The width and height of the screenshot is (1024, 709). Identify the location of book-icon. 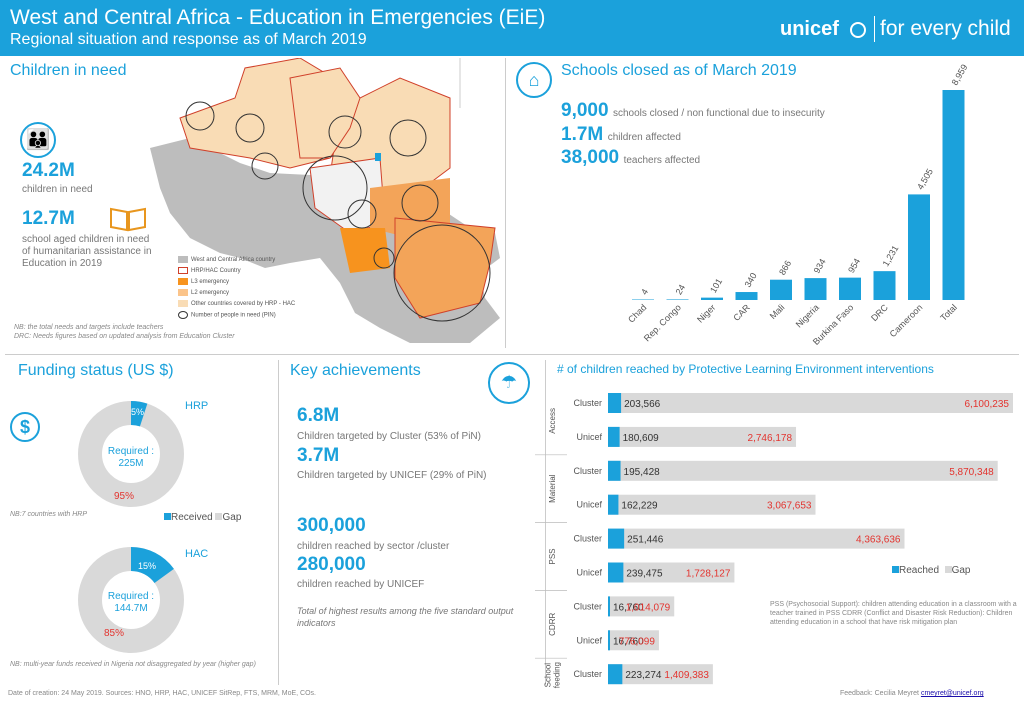
(128, 219).